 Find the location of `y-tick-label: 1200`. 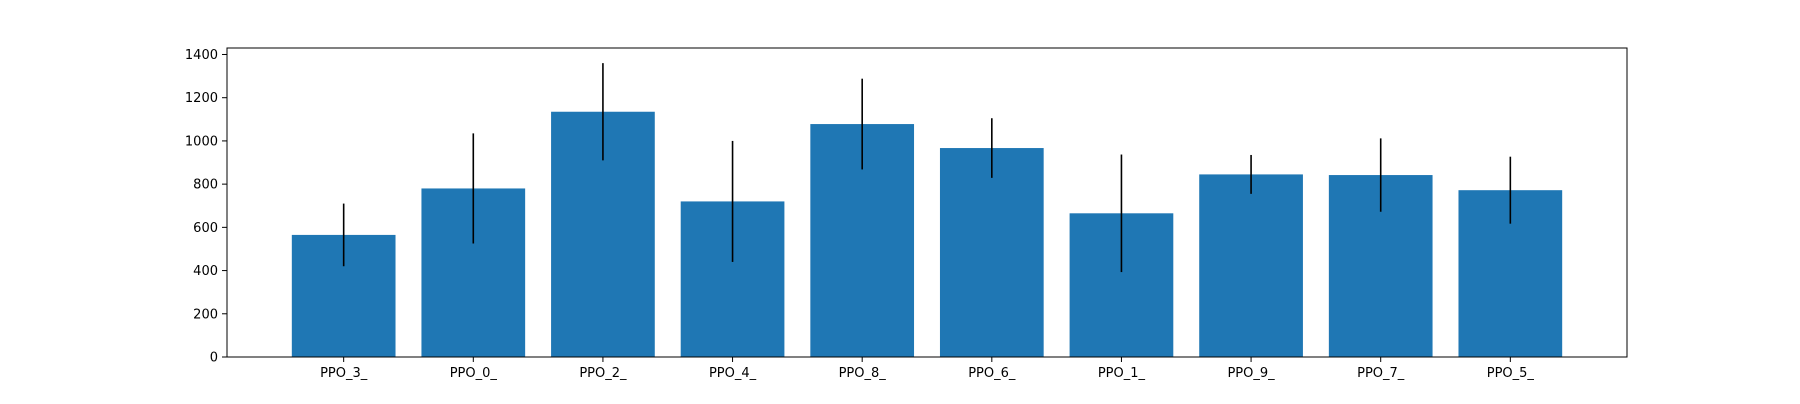

y-tick-label: 1200 is located at coordinates (201, 98).